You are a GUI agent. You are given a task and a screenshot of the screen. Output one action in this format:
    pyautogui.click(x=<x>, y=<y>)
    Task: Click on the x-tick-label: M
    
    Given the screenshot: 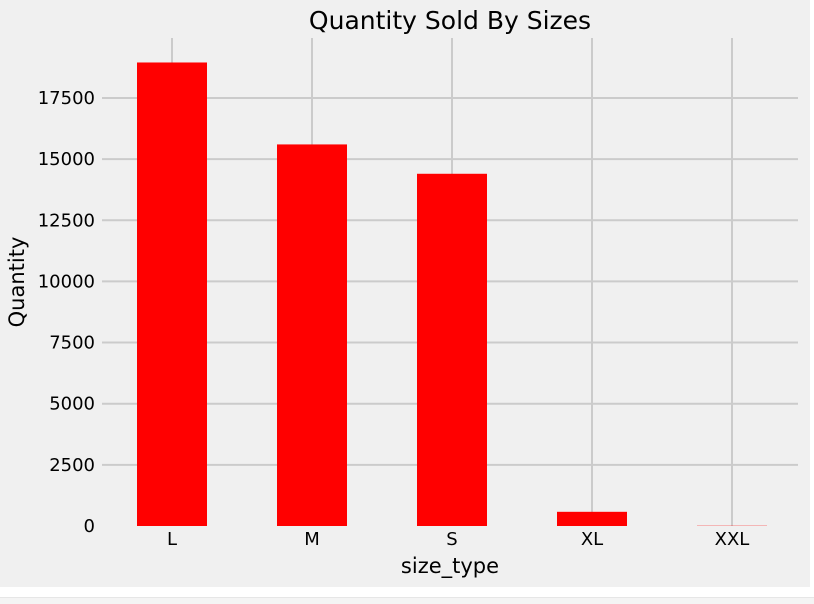 What is the action you would take?
    pyautogui.click(x=312, y=539)
    